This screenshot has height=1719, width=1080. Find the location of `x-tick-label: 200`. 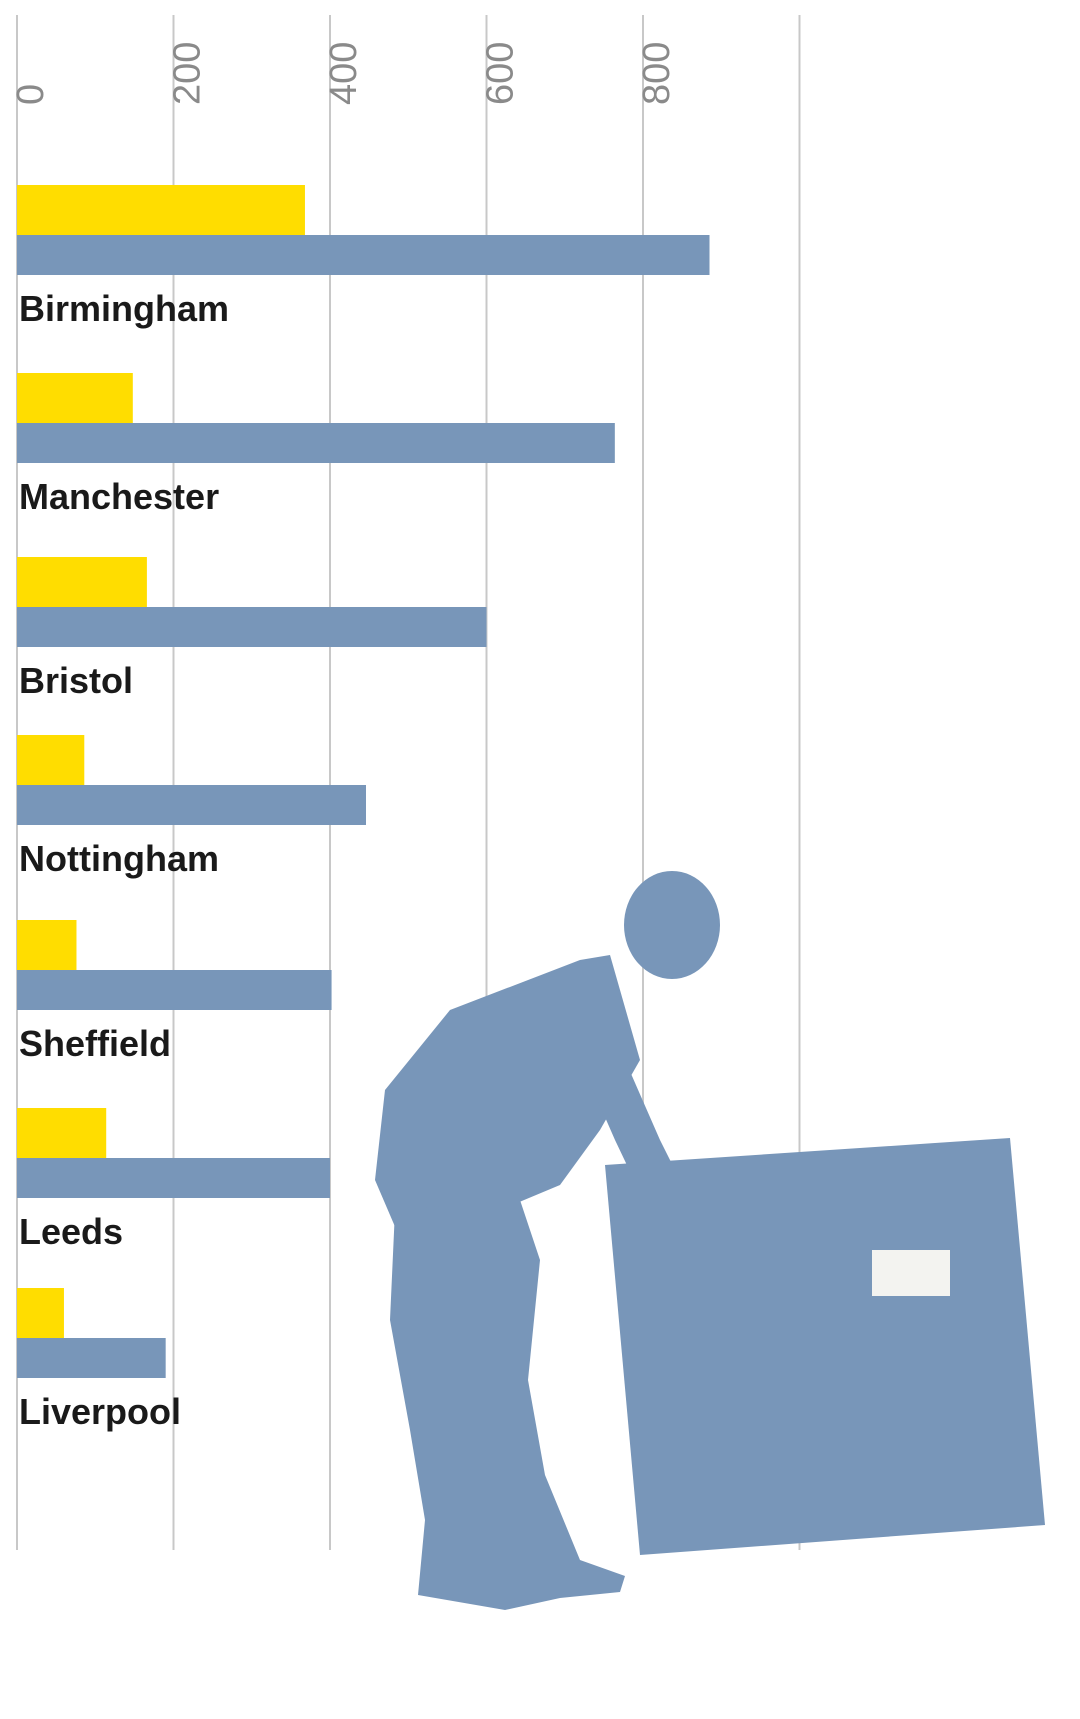

x-tick-label: 200 is located at coordinates (188, 73).